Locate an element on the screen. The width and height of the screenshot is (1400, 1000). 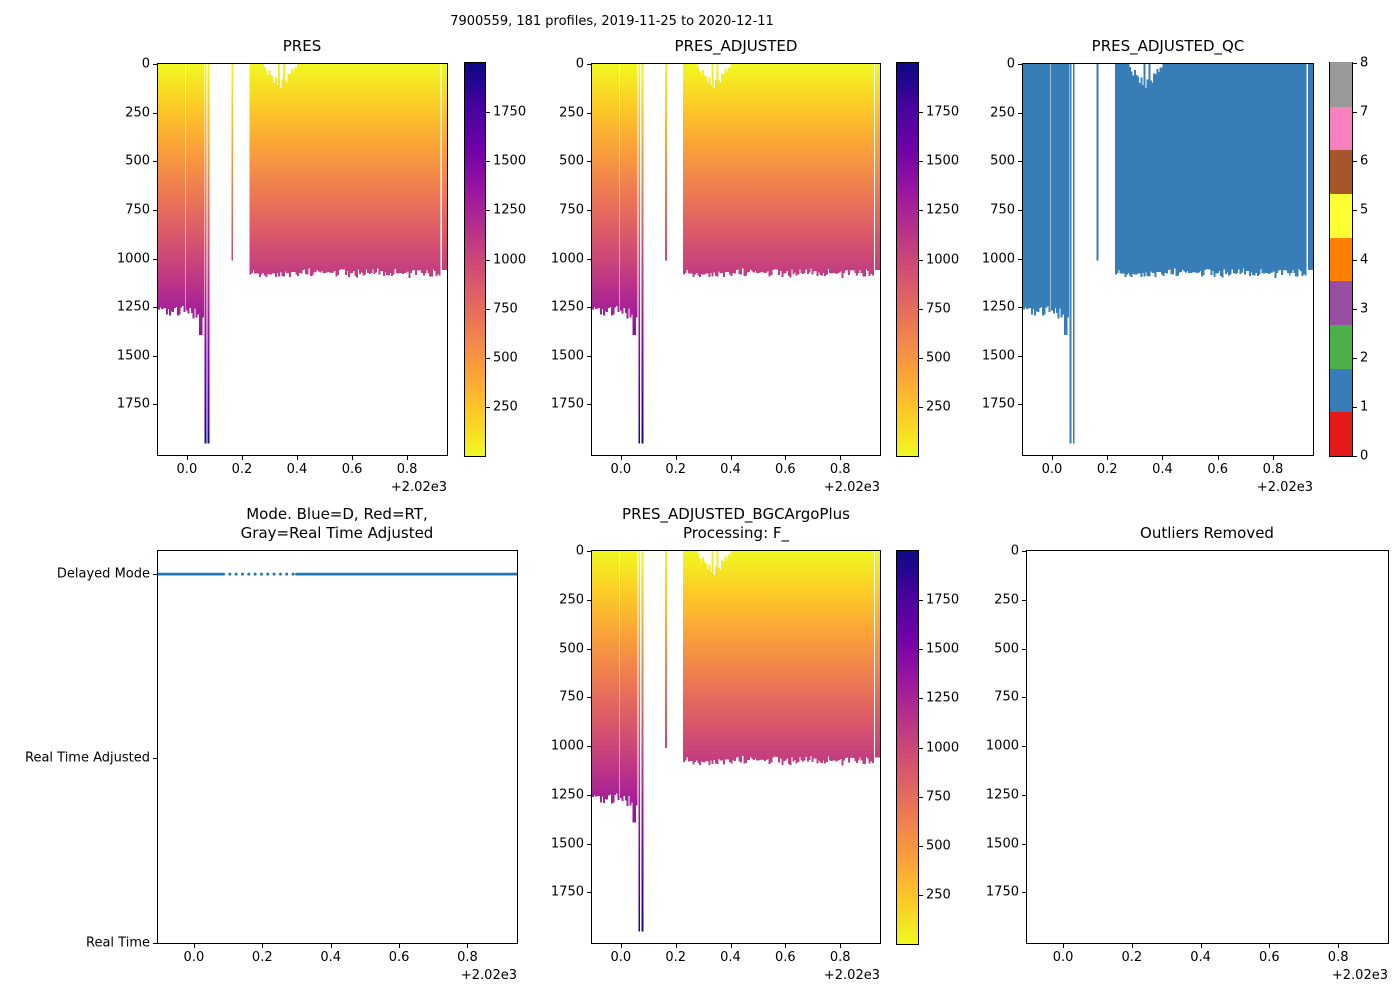
pres-adjusted-heatmap is located at coordinates (736, 254).